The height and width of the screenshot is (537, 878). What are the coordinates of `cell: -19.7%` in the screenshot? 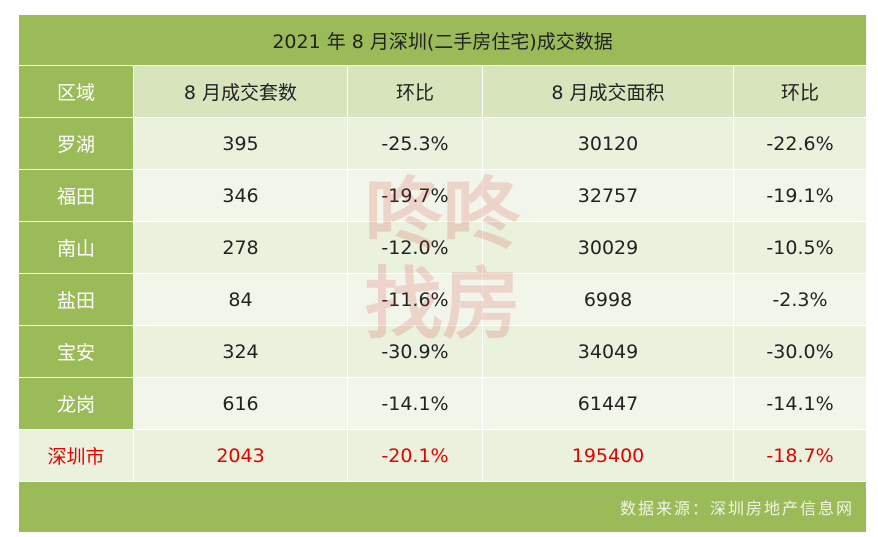 It's located at (415, 195).